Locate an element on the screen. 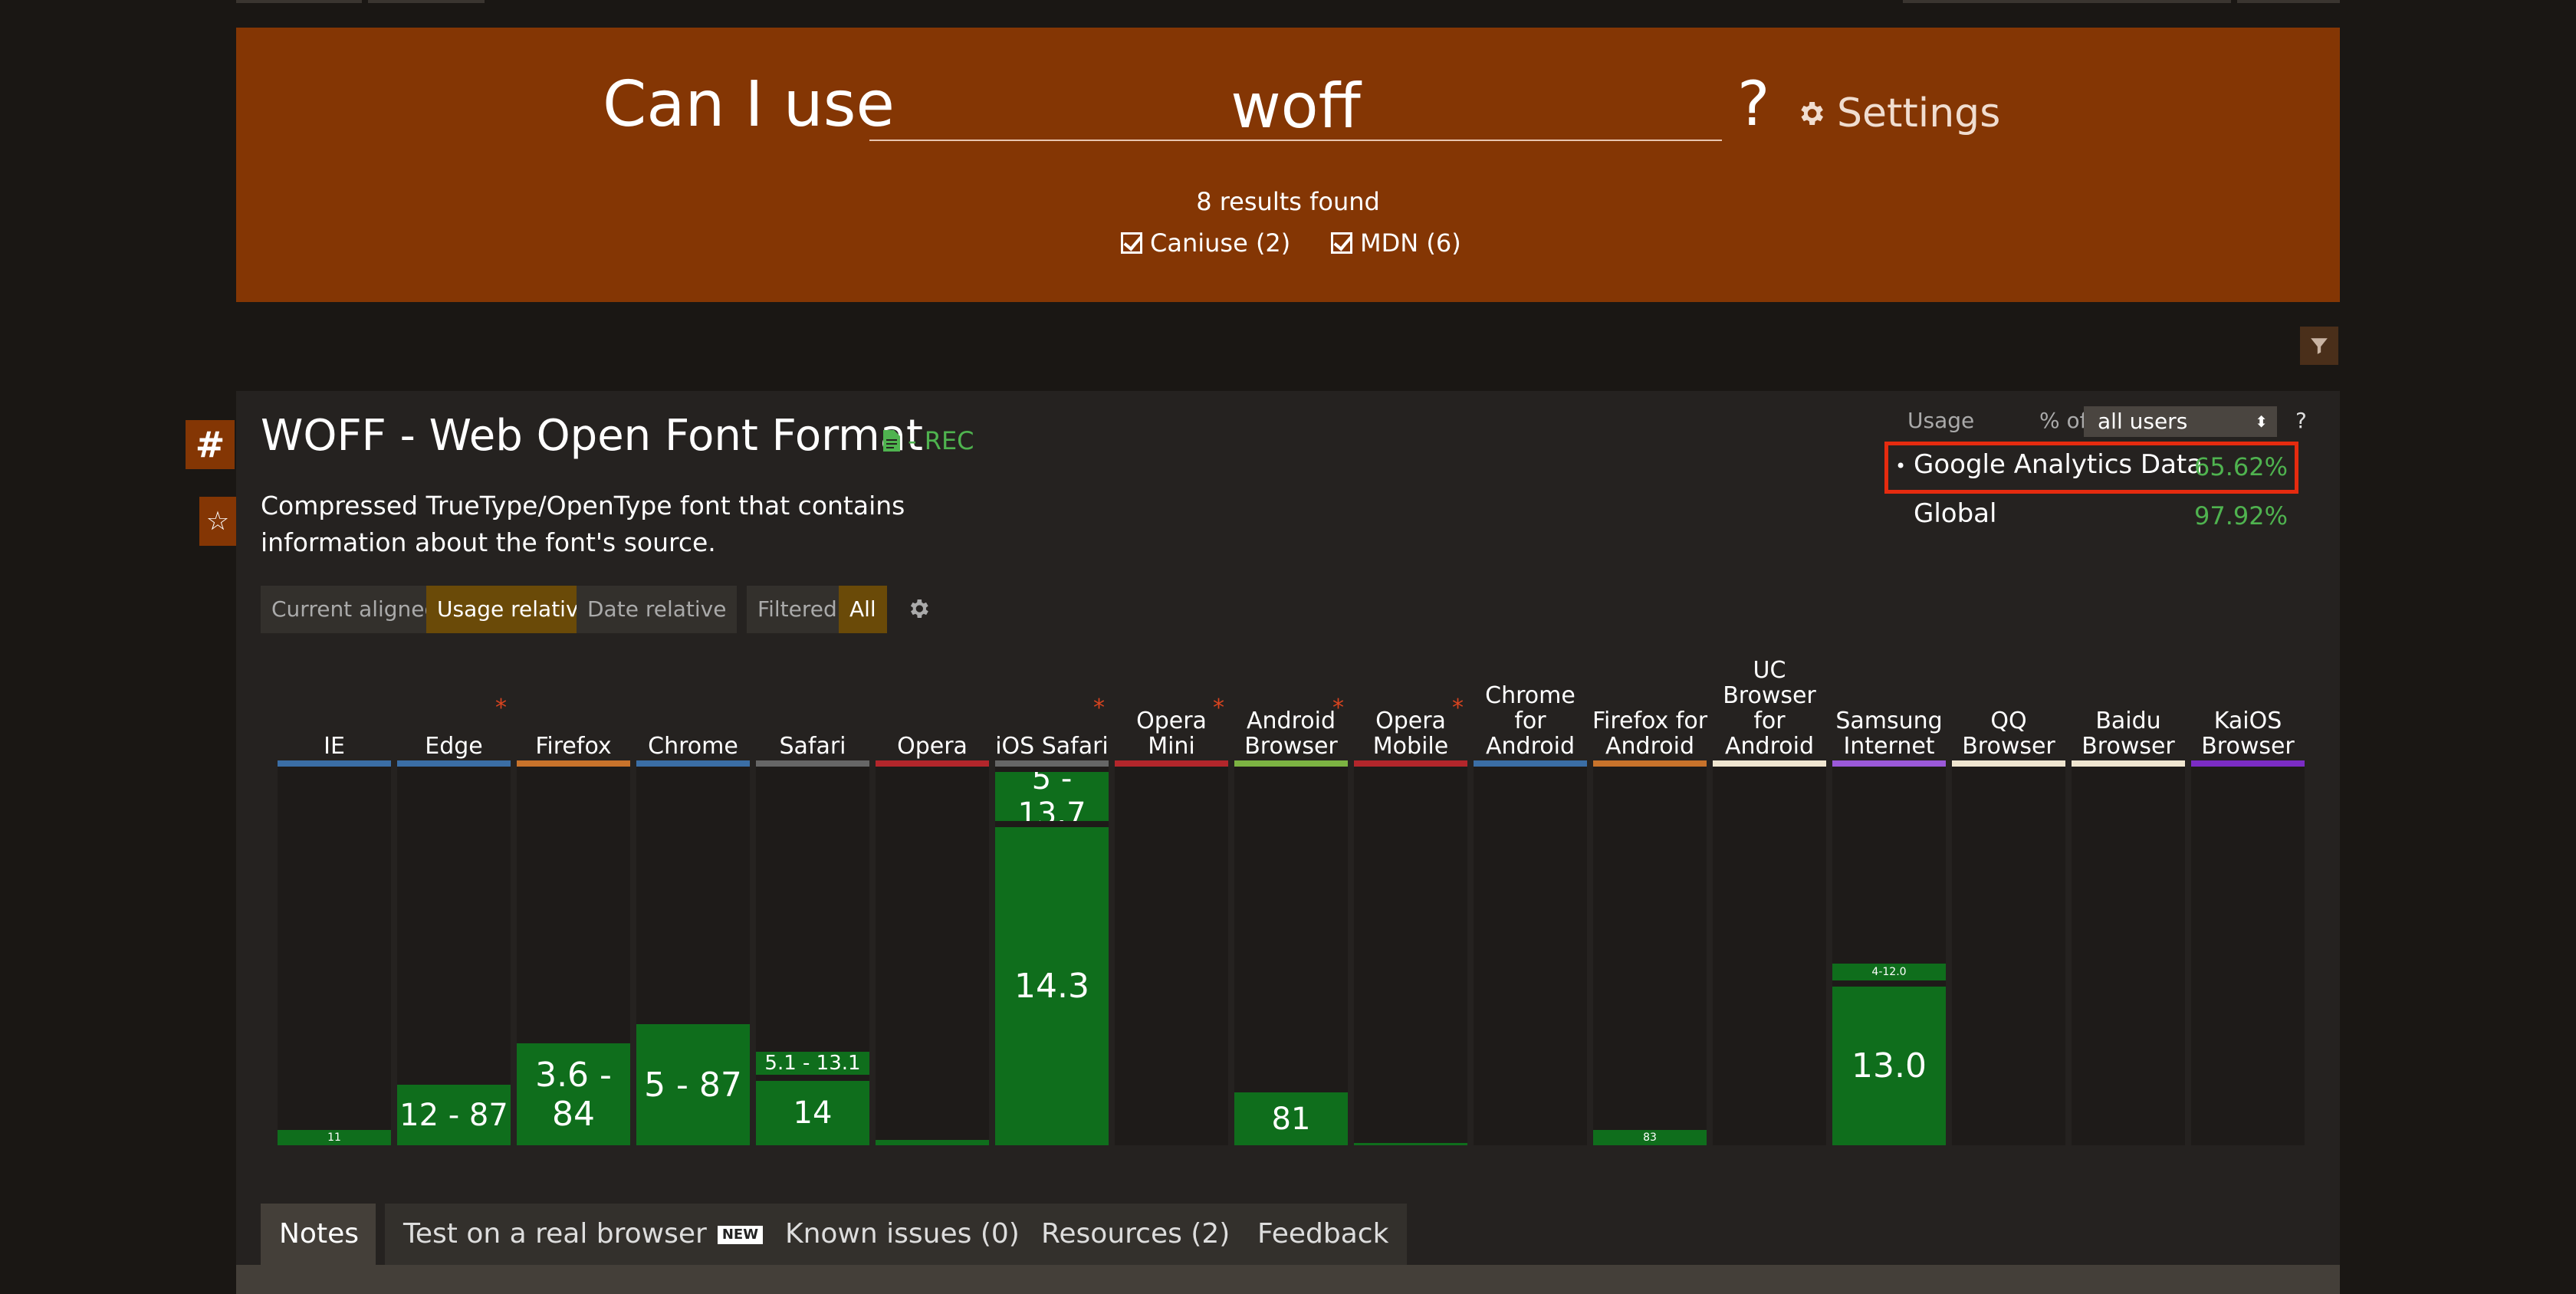 The width and height of the screenshot is (2576, 1294). browser-name: Edge is located at coordinates (454, 747).